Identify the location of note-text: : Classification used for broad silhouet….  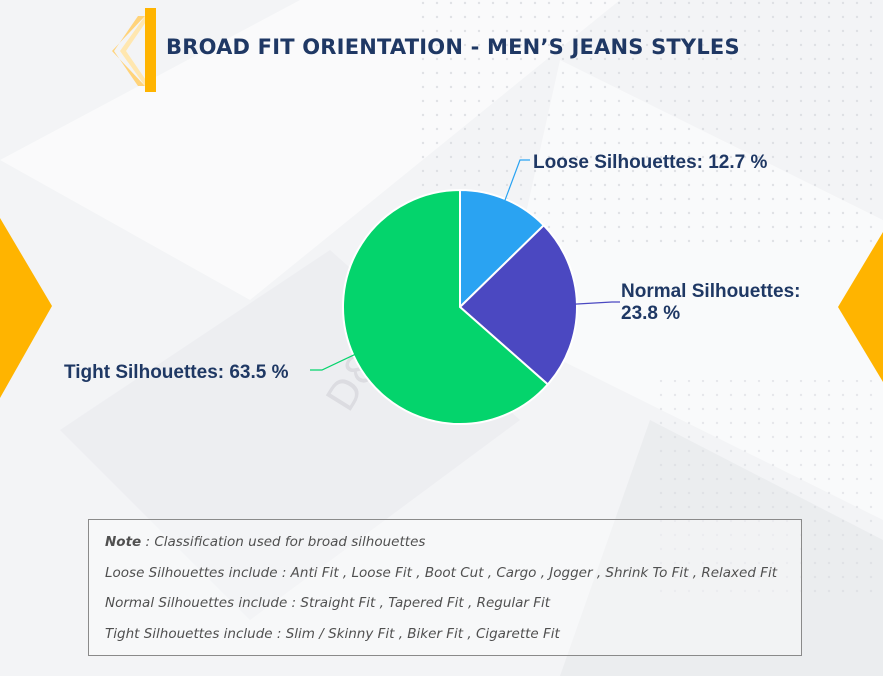
(283, 542).